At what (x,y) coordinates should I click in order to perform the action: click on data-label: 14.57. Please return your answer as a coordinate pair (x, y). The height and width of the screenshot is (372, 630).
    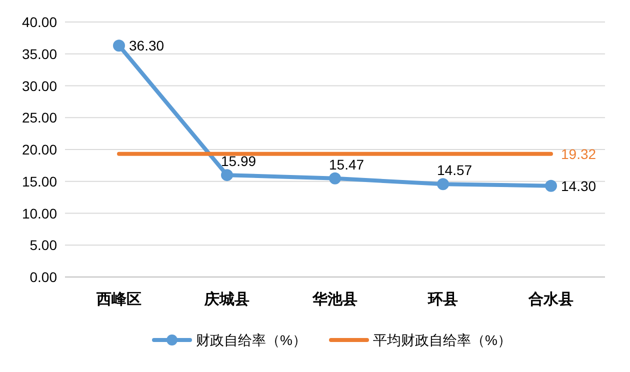
    Looking at the image, I should click on (454, 170).